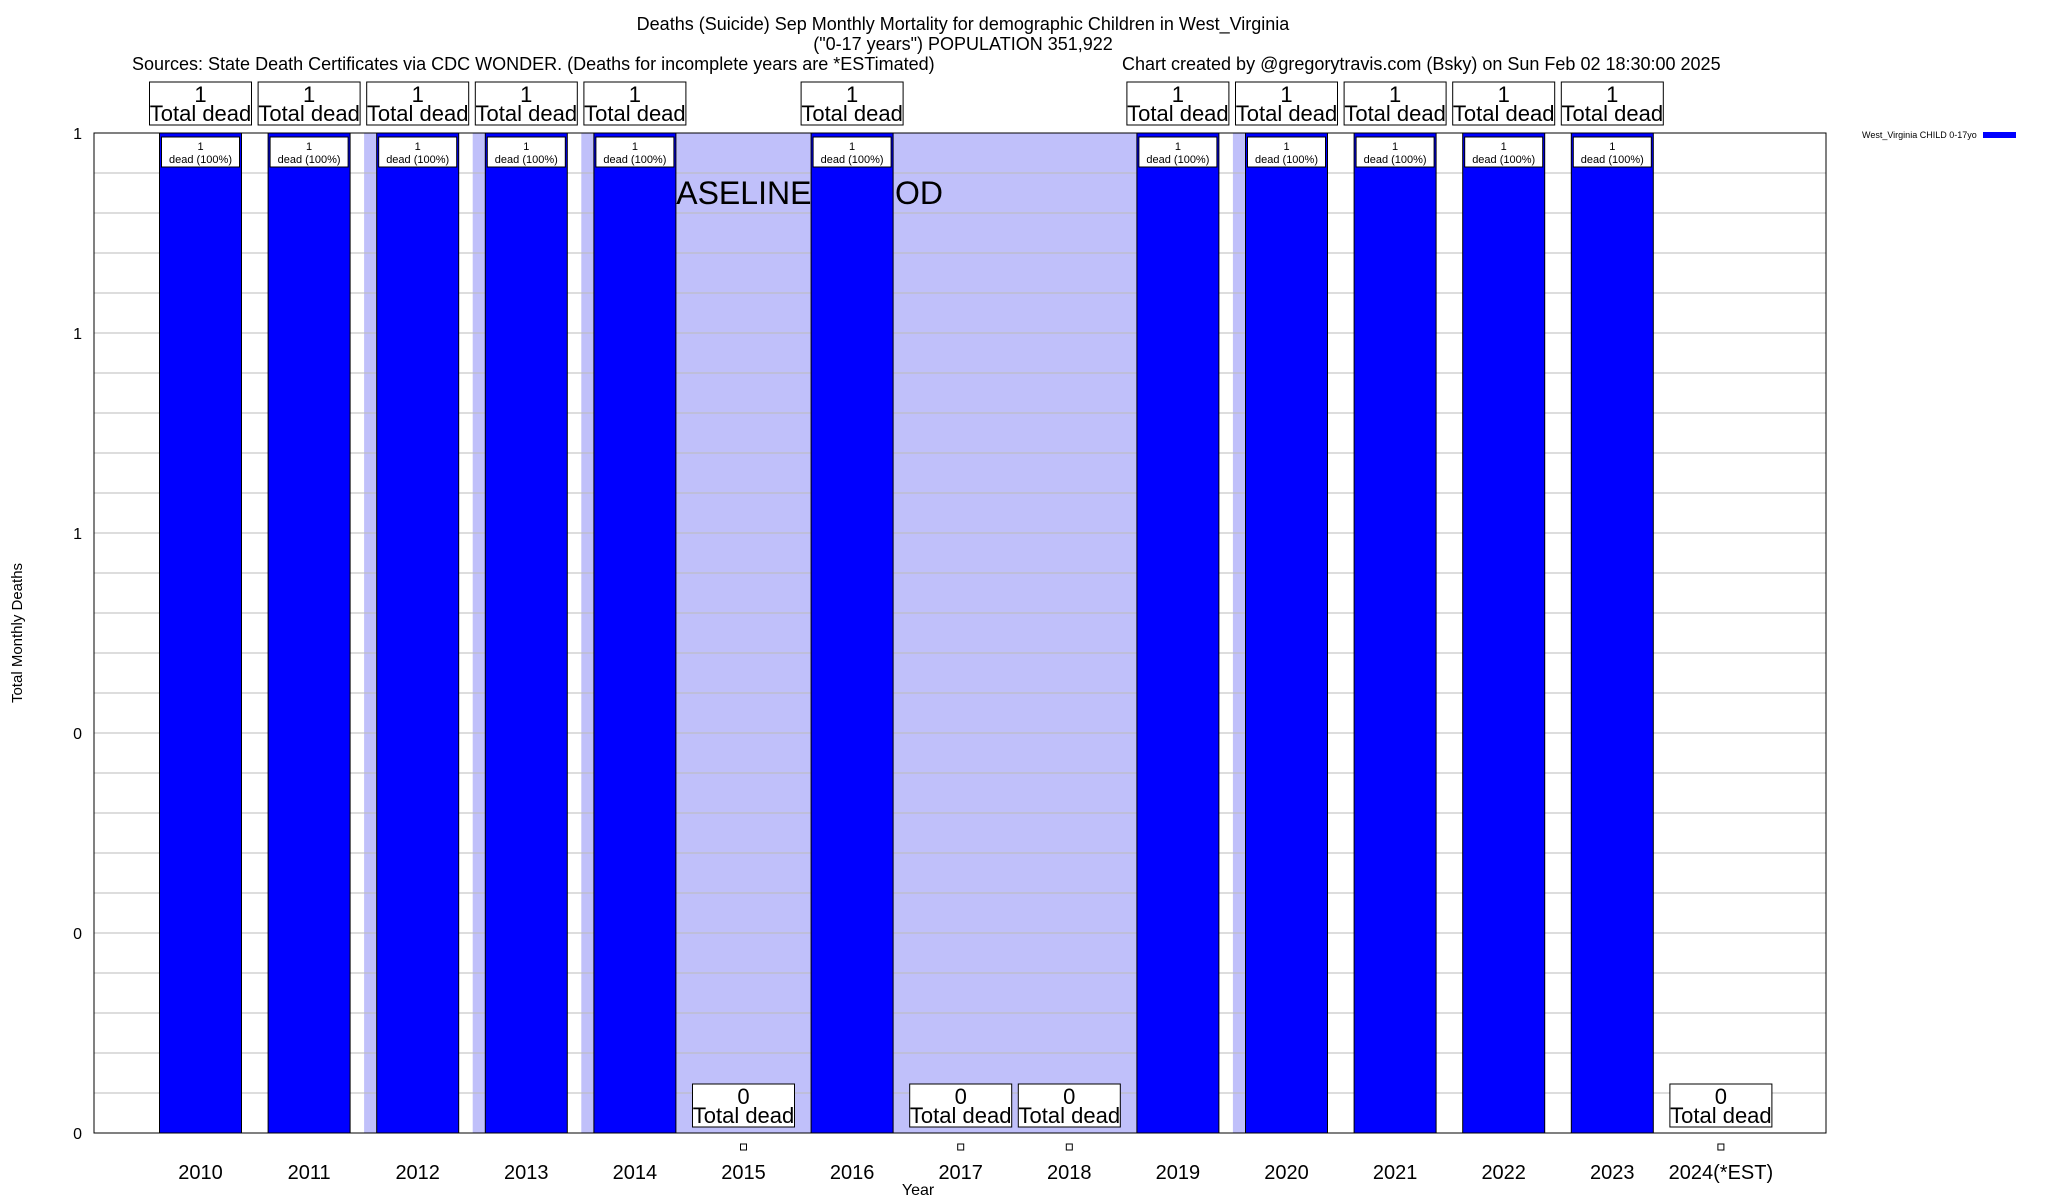  I want to click on y-tick-label: 1, so click(77, 534).